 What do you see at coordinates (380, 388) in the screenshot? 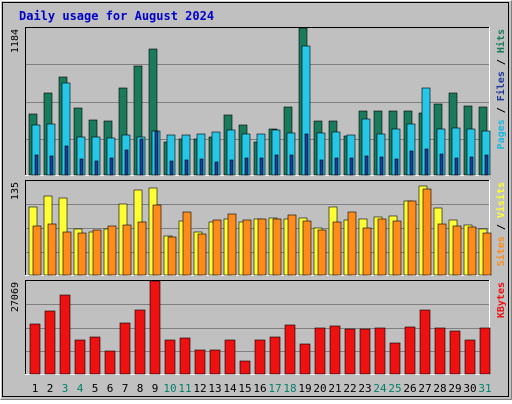
I see `x-tick-label: 24` at bounding box center [380, 388].